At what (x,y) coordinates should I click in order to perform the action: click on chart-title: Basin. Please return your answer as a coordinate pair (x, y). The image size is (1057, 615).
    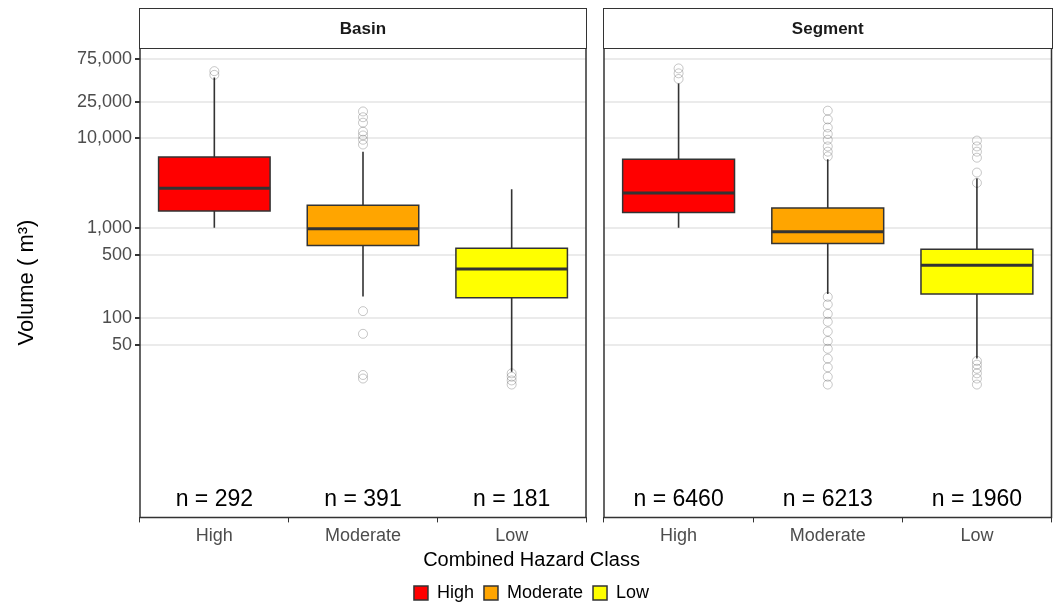
    Looking at the image, I should click on (363, 28).